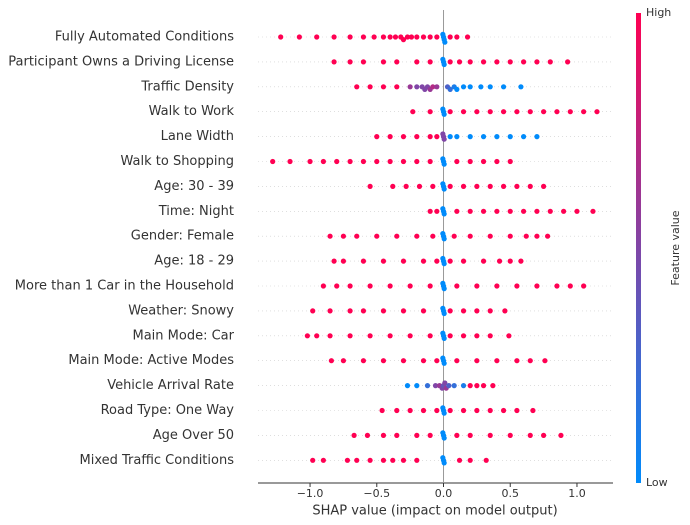 The image size is (690, 525). I want to click on feature-label: Participant Owns a Driving License, so click(121, 61).